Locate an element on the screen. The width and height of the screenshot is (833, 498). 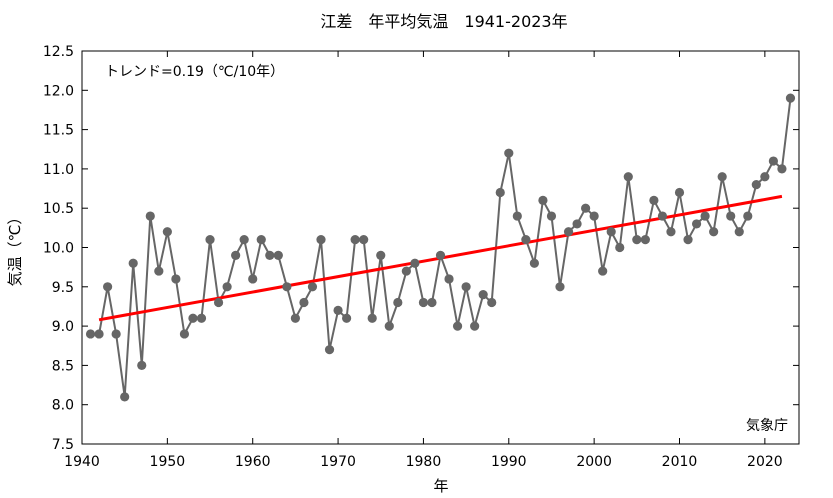
x-tick-label: 1980 is located at coordinates (424, 462).